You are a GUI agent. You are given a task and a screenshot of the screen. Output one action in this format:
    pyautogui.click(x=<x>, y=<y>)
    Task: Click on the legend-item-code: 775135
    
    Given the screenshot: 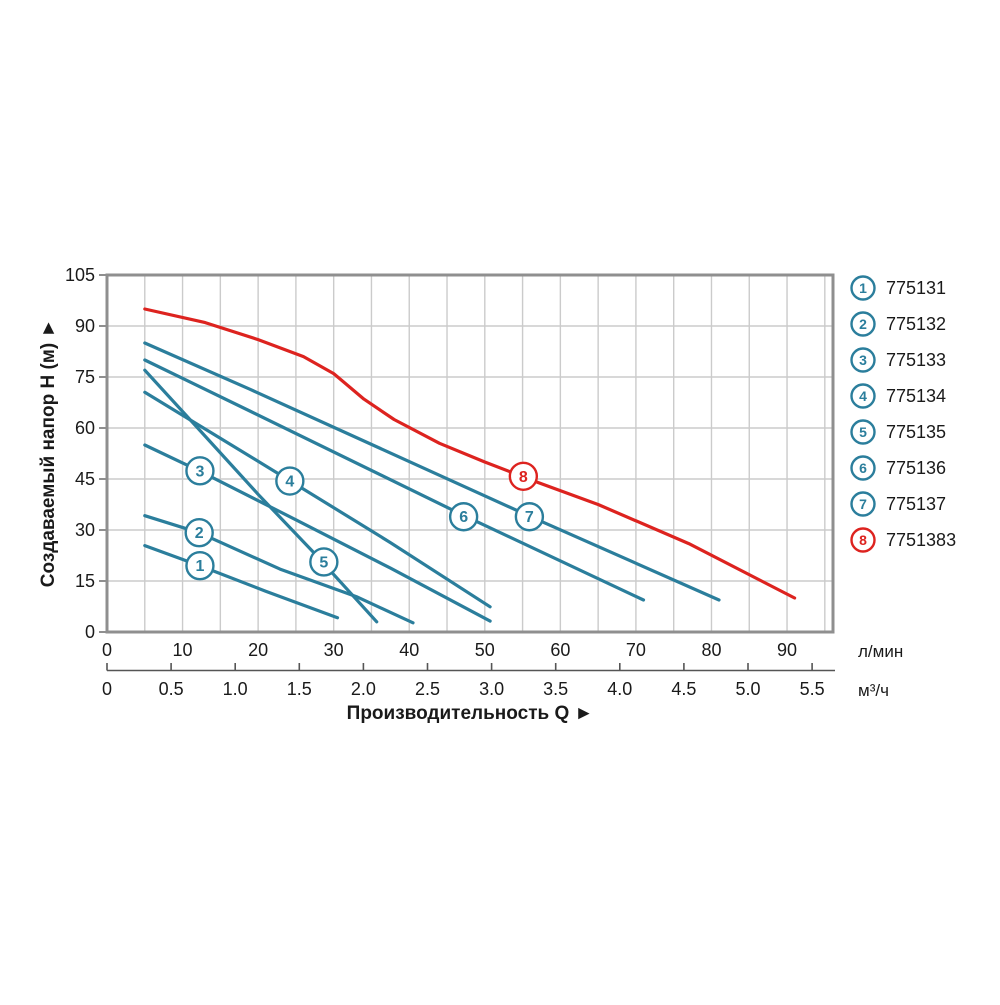 What is the action you would take?
    pyautogui.click(x=916, y=432)
    